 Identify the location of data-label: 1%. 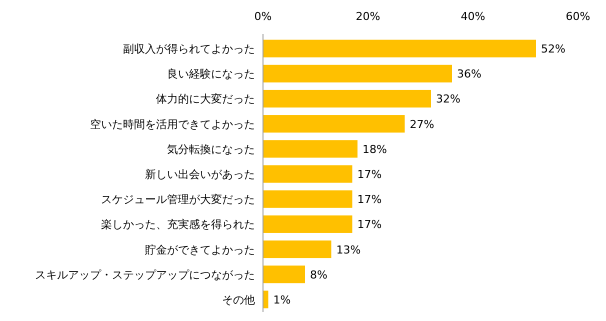
(282, 299).